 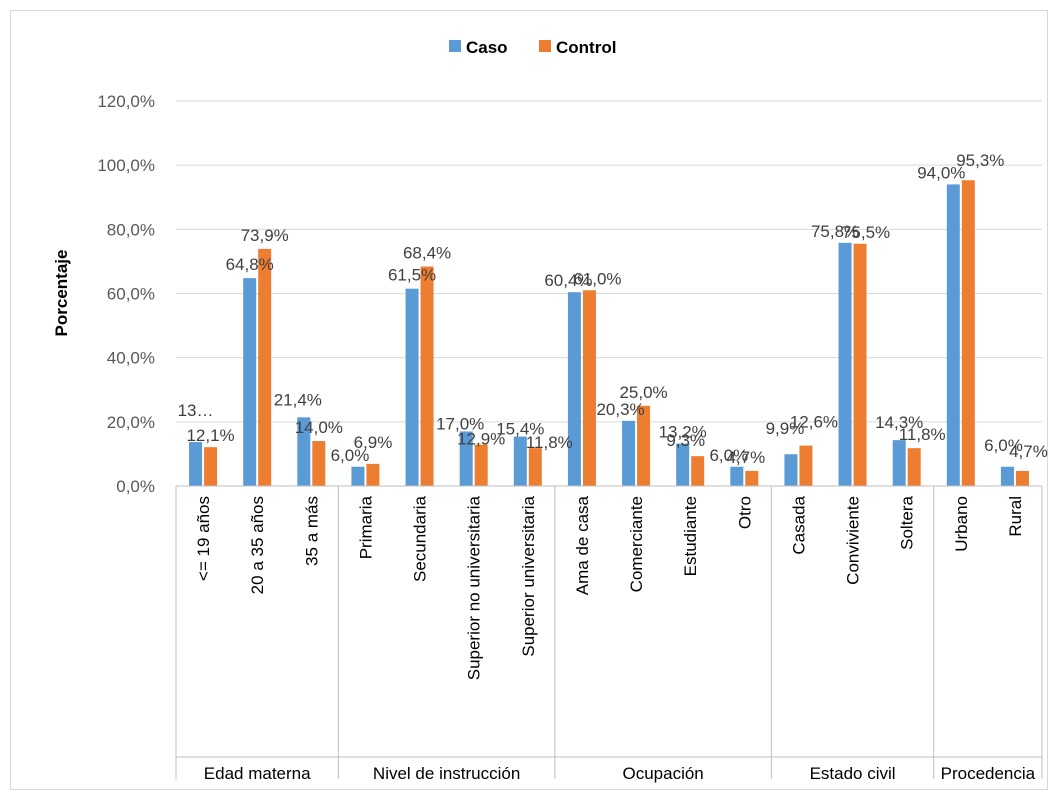 I want to click on y-axis: 0,0% 20,0% 40,0% 60,0% 80,0% 100,0% 120,0%, so click(x=126, y=294).